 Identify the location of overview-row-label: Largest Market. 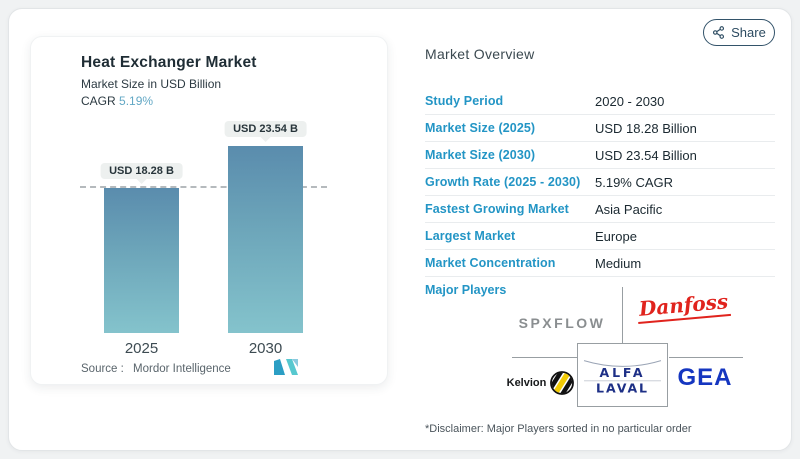
(470, 236).